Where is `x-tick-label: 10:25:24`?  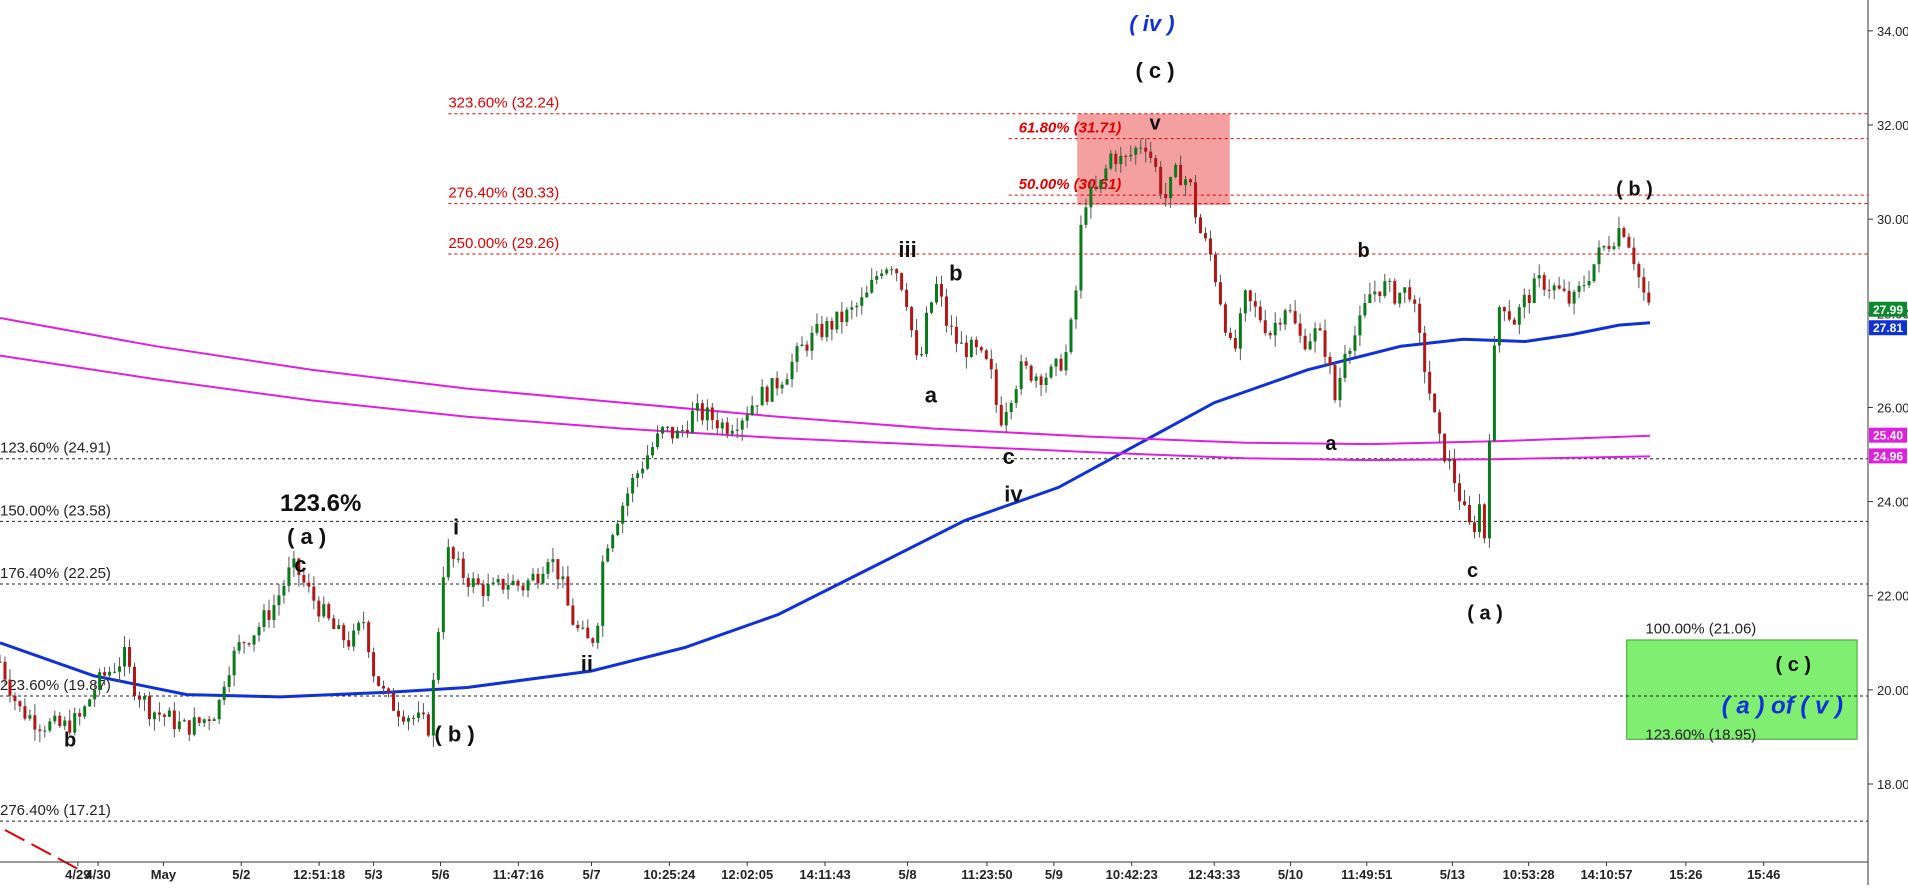
x-tick-label: 10:25:24 is located at coordinates (669, 874).